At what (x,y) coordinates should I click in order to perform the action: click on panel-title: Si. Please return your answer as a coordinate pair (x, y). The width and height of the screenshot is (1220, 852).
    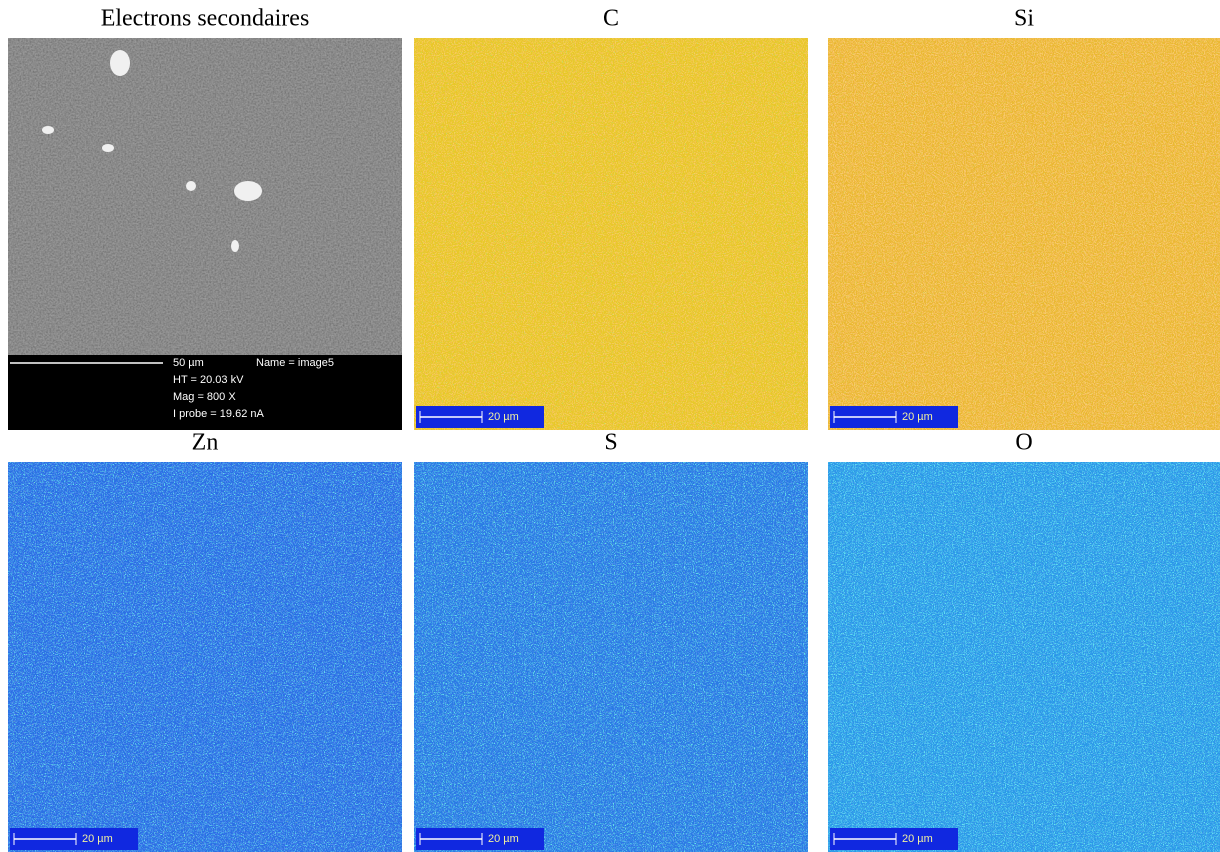
    Looking at the image, I should click on (1024, 19).